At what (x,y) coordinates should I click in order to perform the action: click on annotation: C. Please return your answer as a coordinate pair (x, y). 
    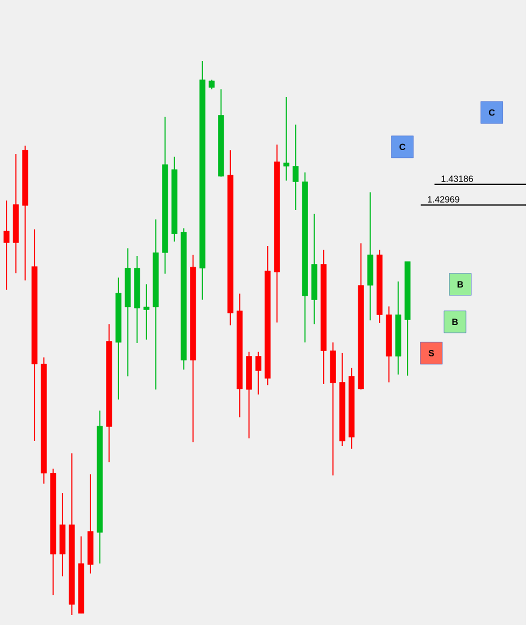
    Looking at the image, I should click on (403, 147).